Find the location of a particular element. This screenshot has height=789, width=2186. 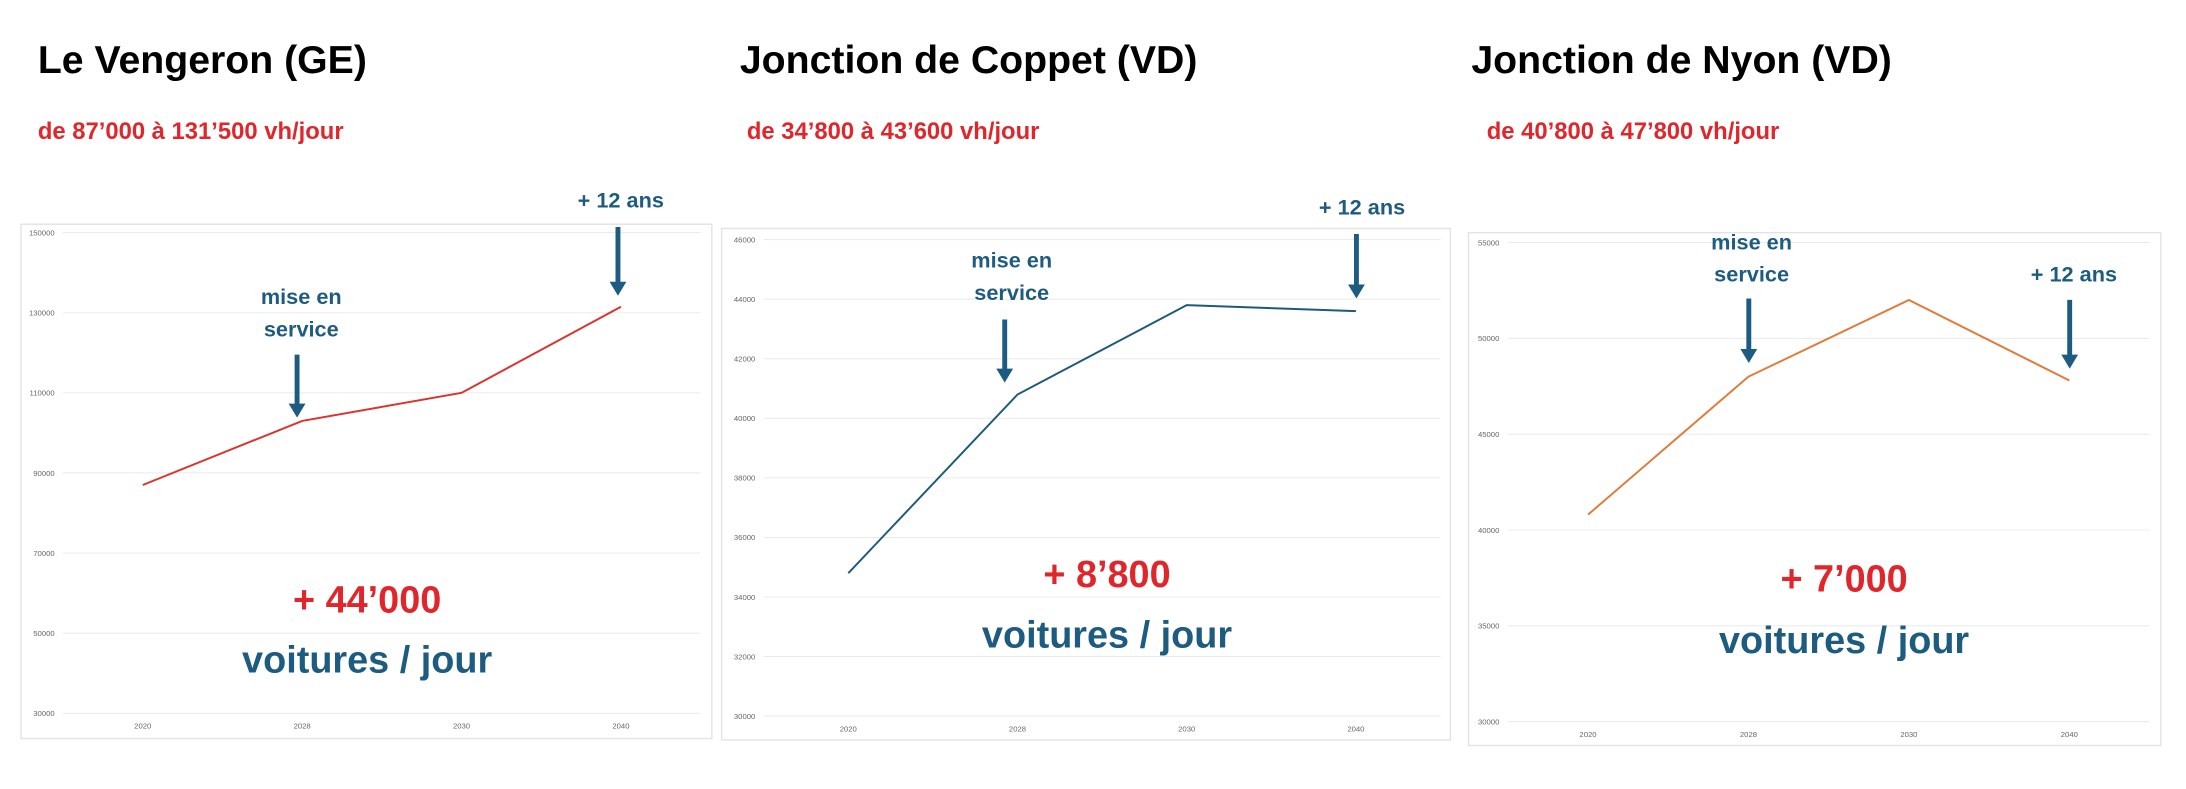

y-tick-label: 70000 is located at coordinates (43, 553).